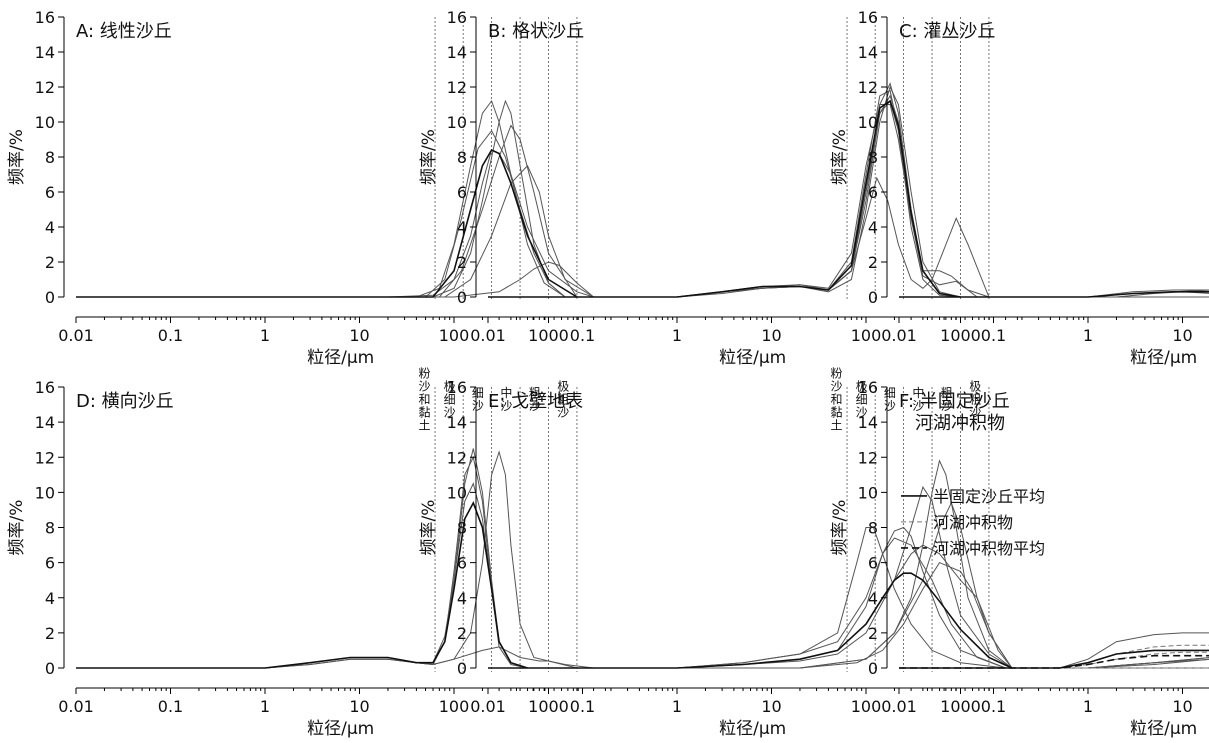 The image size is (1209, 743). What do you see at coordinates (973, 522) in the screenshot?
I see `legend-label: 河湖冲积物` at bounding box center [973, 522].